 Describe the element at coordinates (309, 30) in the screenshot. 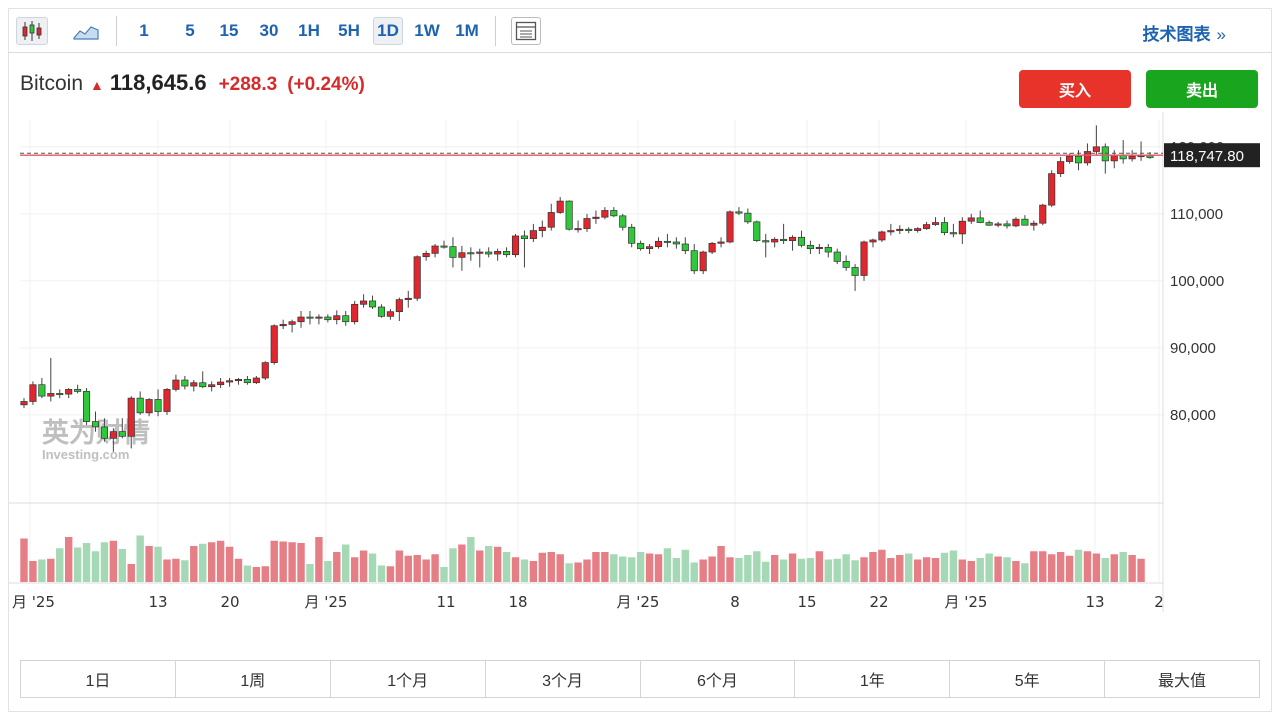

I see `interval-1h-button: 1H` at that location.